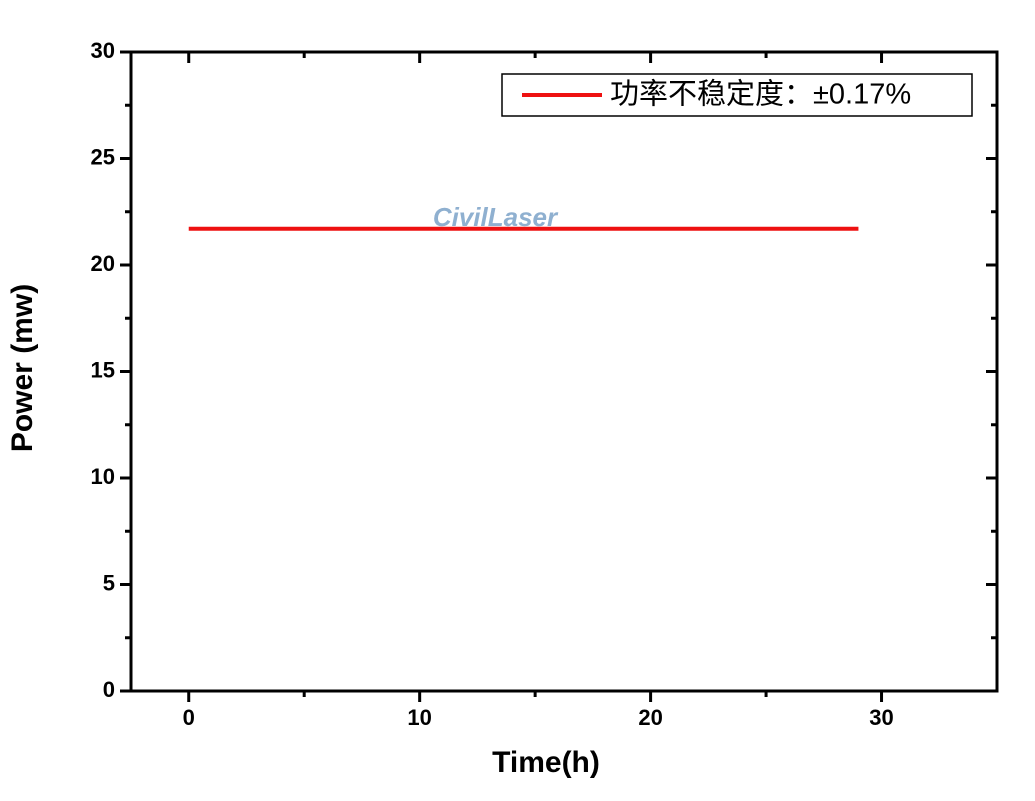 This screenshot has width=1035, height=801. I want to click on x-tick-label: 0, so click(189, 717).